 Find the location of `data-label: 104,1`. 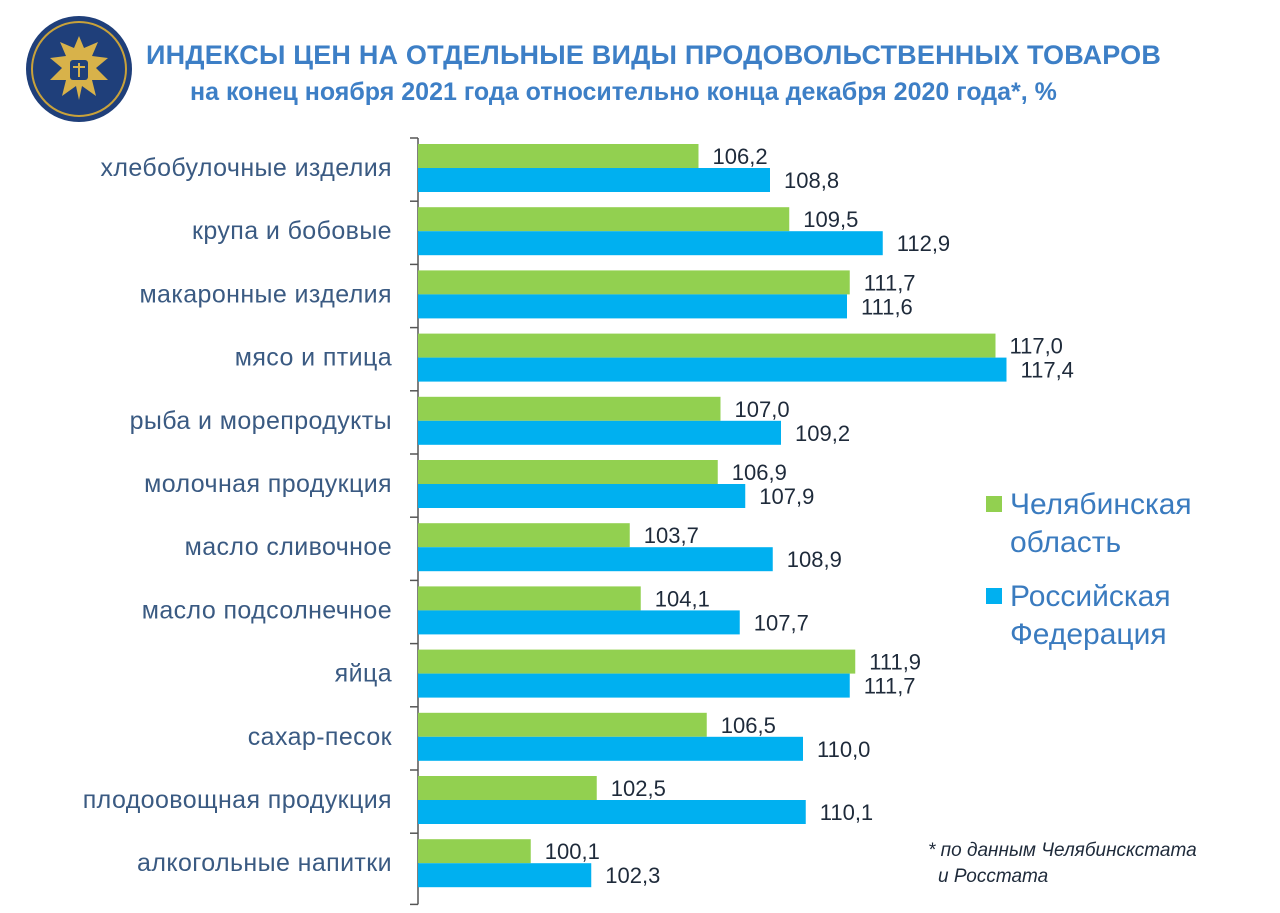

data-label: 104,1 is located at coordinates (682, 598).